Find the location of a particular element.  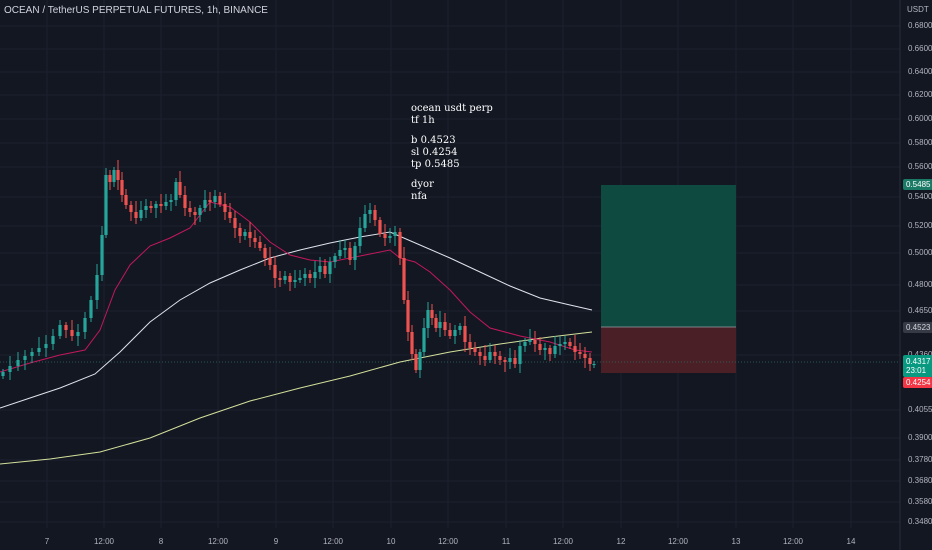

note-line is located at coordinates (452, 175).